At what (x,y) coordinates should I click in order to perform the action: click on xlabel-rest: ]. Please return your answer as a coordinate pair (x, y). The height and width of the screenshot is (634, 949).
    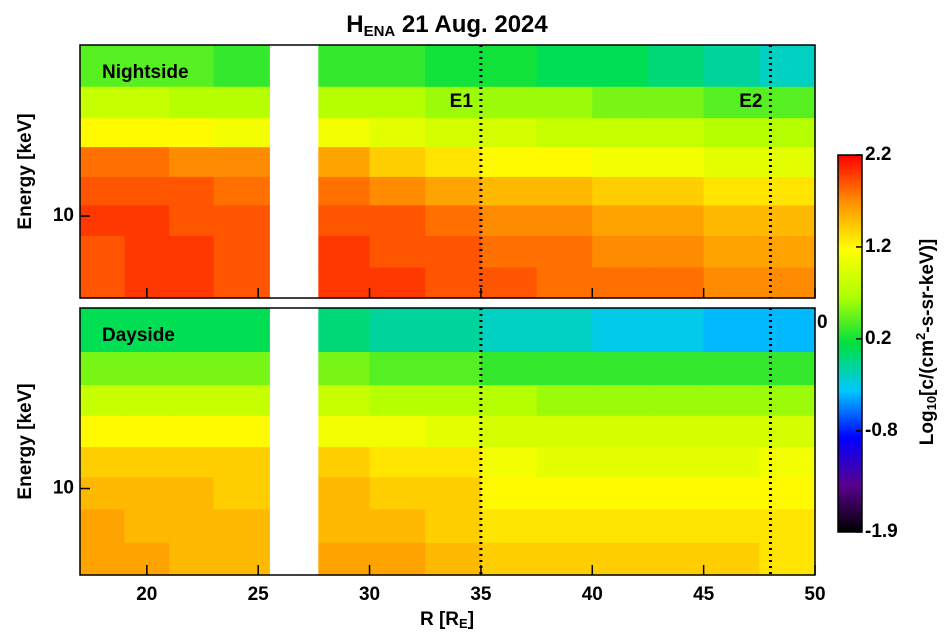
    Looking at the image, I should click on (471, 619).